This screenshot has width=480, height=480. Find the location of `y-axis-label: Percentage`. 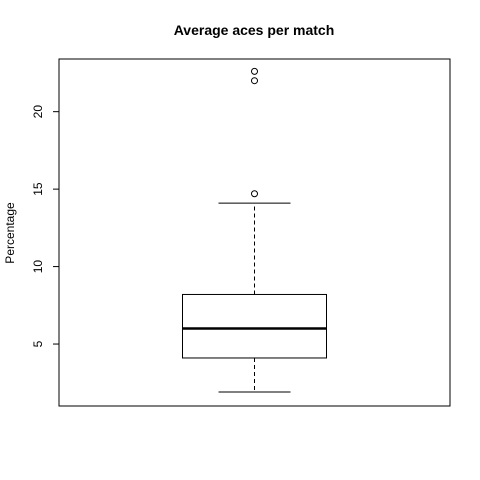

y-axis-label: Percentage is located at coordinates (10, 233).